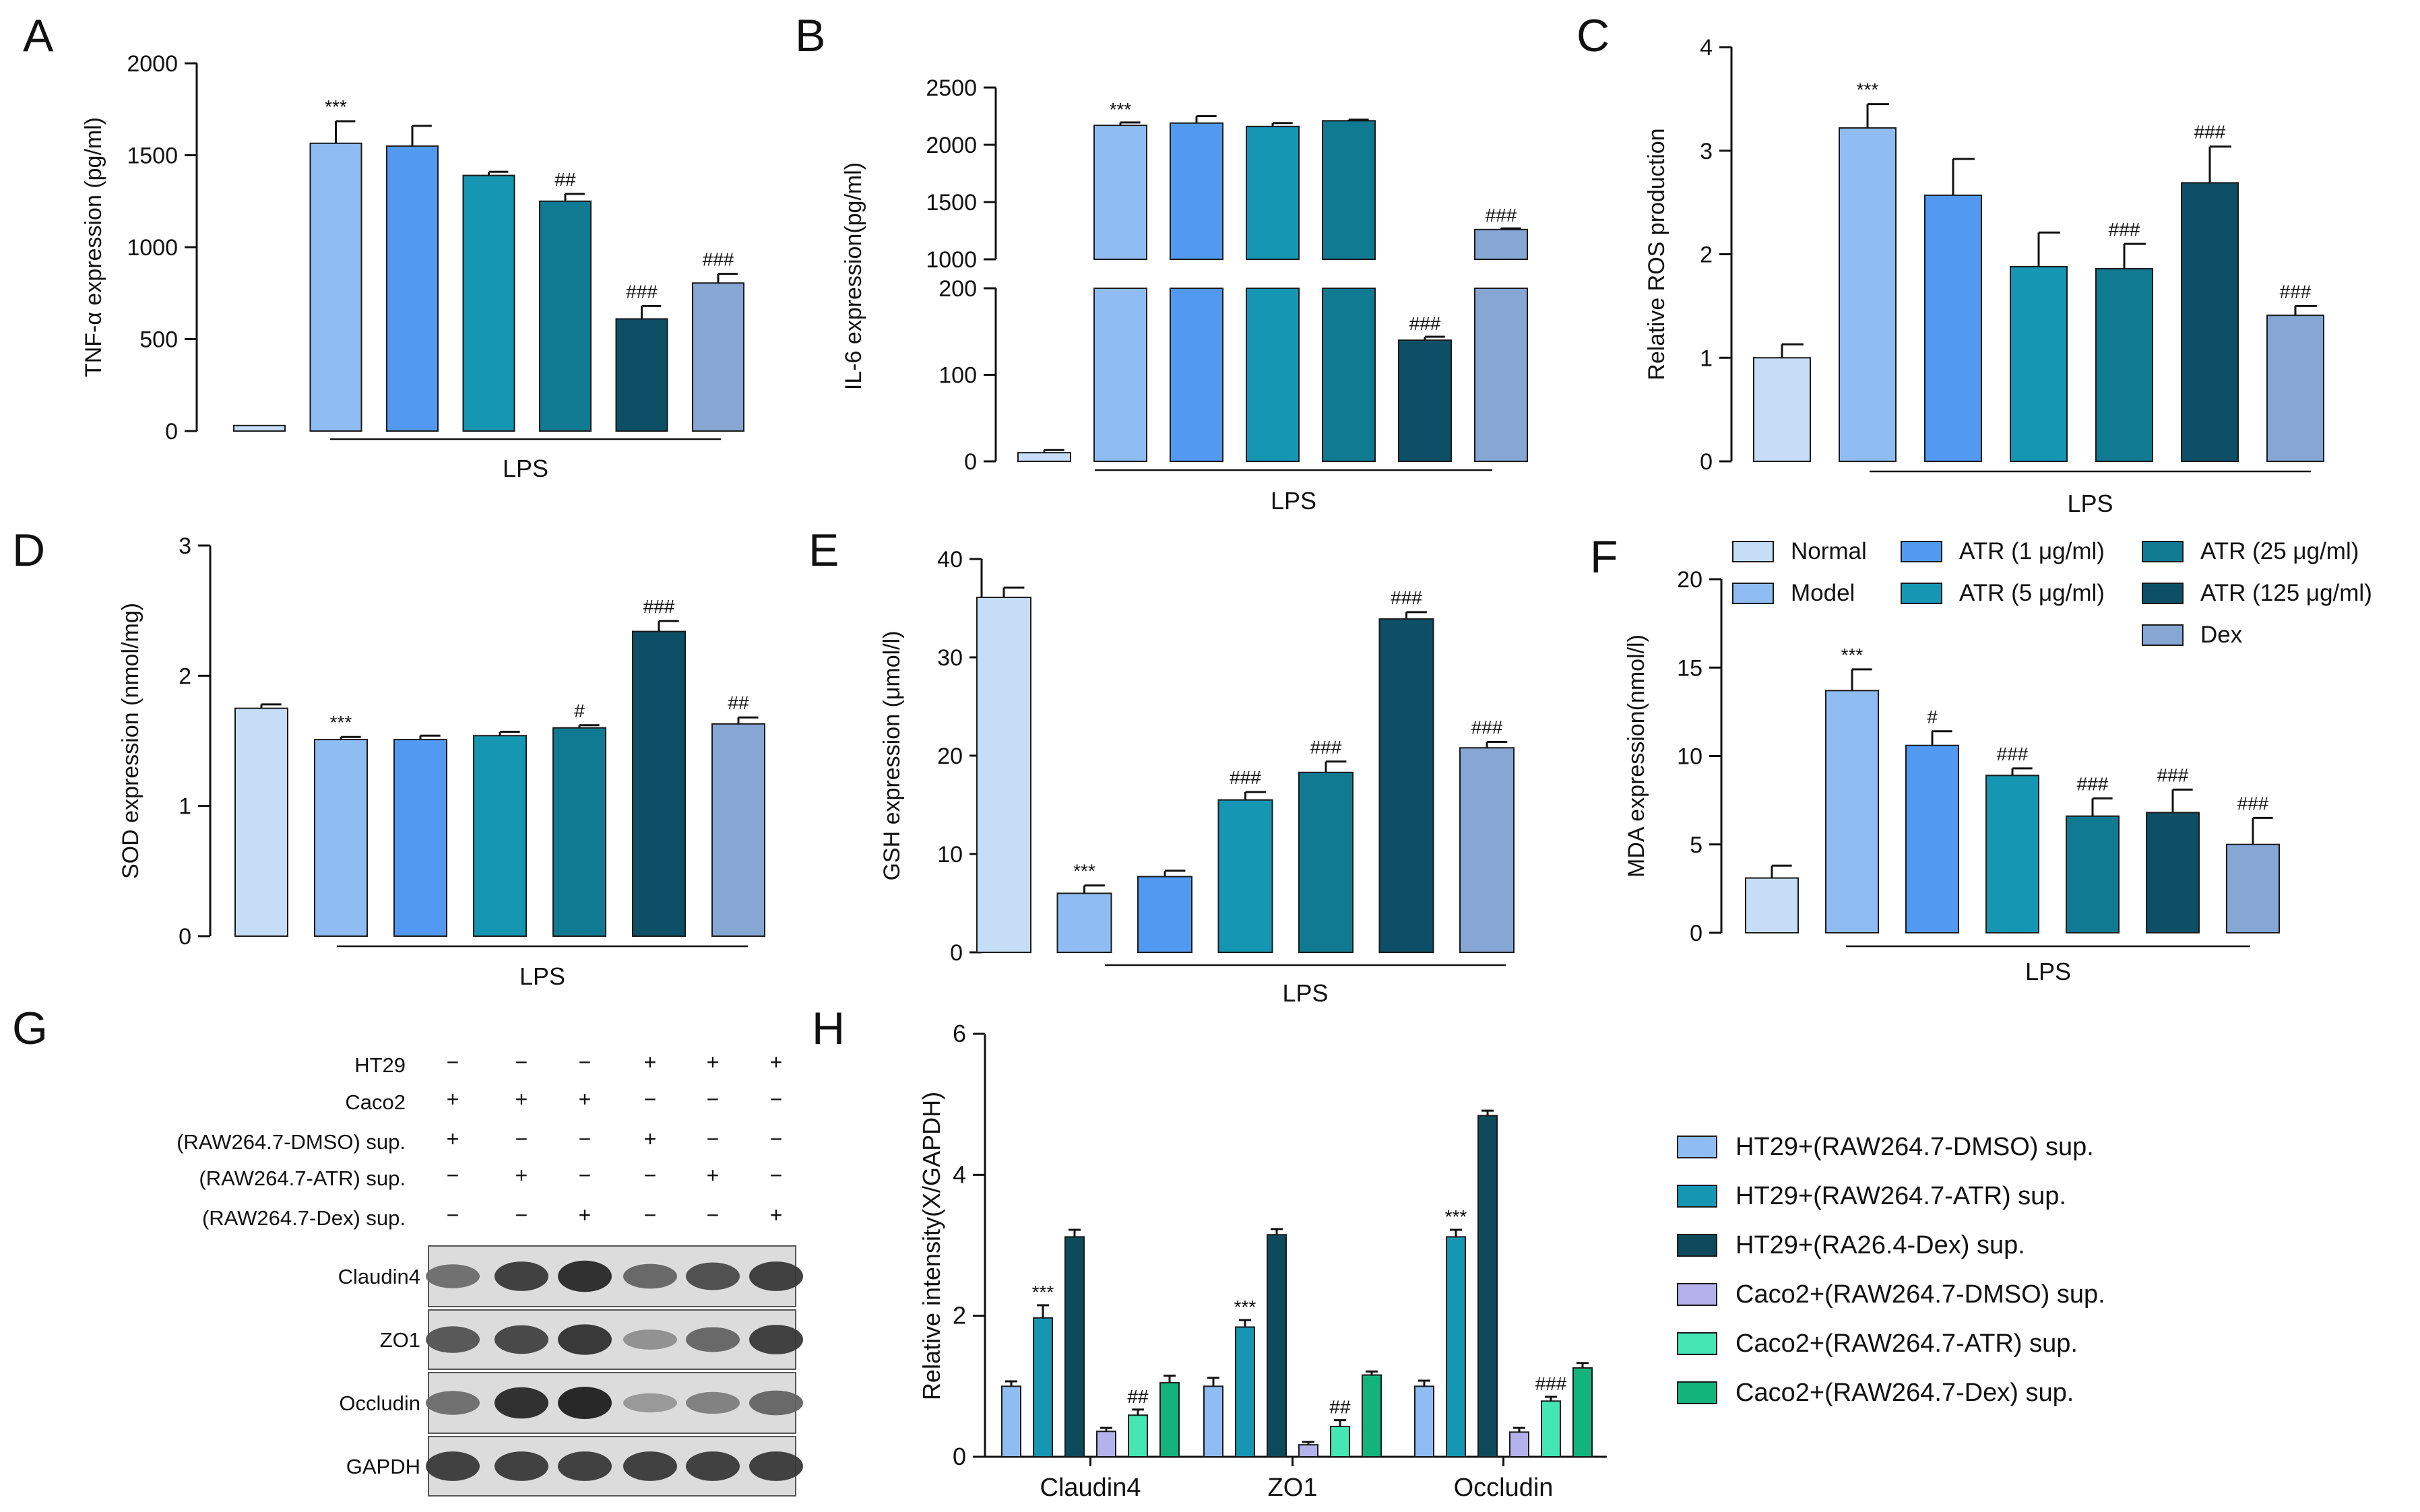 Image resolution: width=2420 pixels, height=1512 pixels. Describe the element at coordinates (810, 35) in the screenshot. I see `panel-letter: B` at that location.